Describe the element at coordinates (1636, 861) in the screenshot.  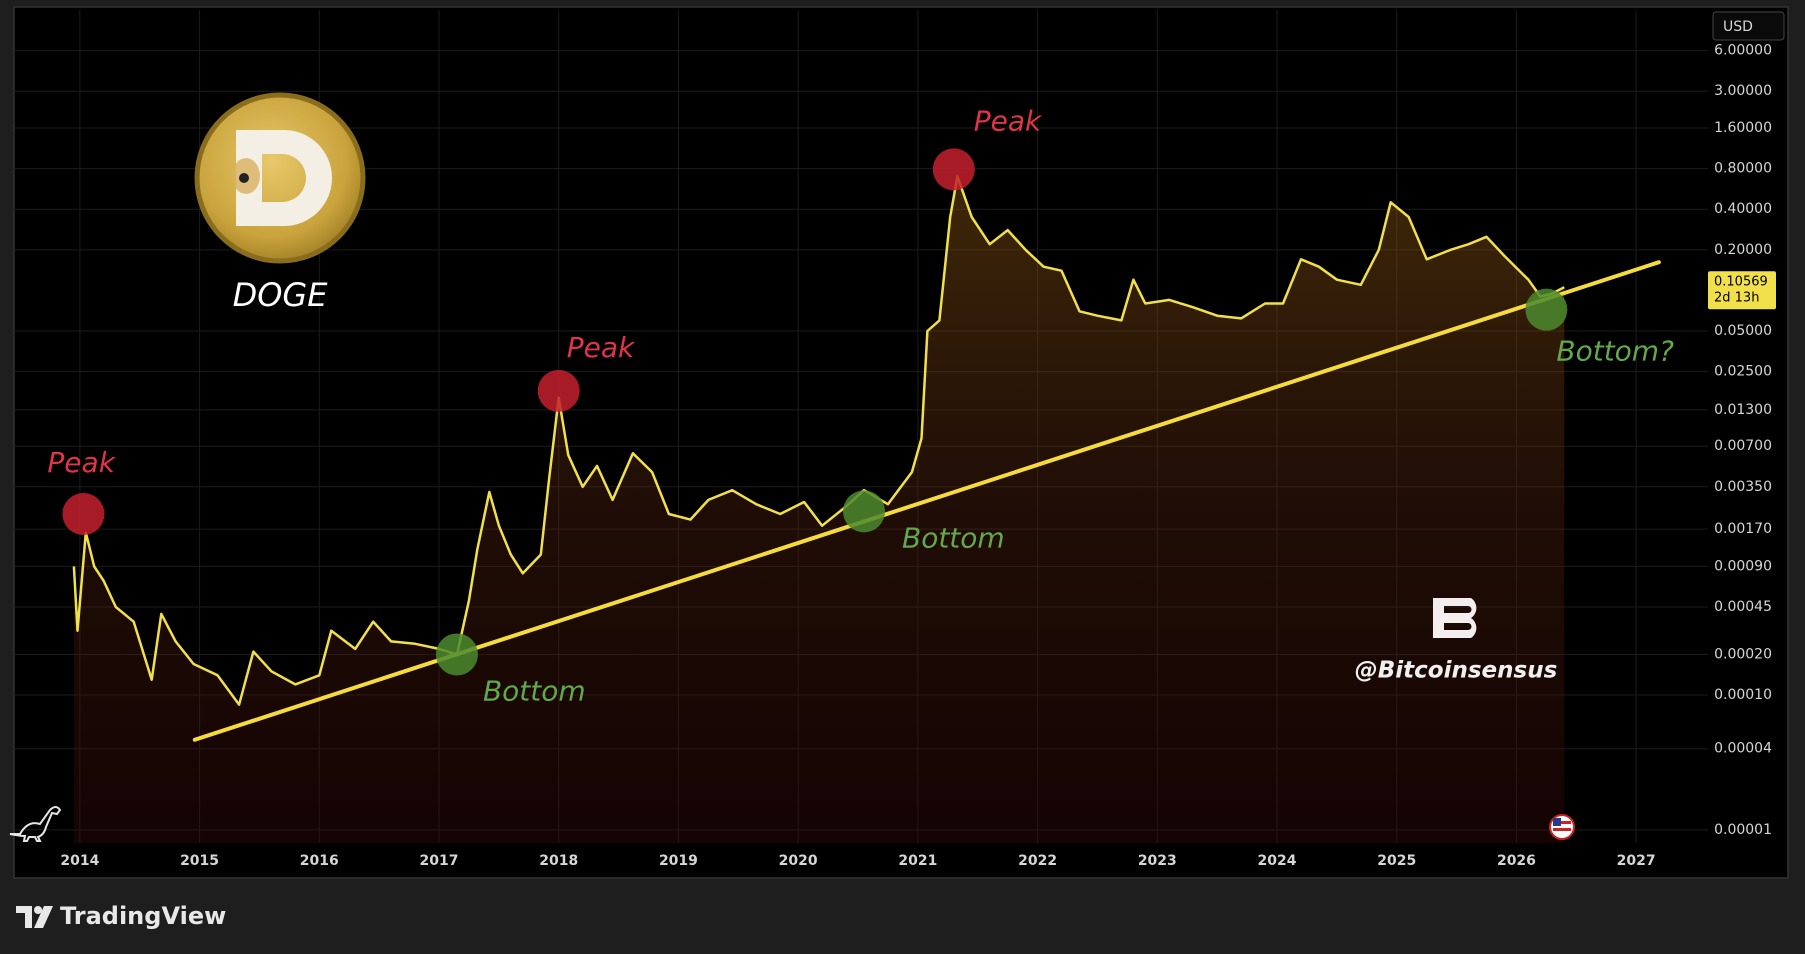
I see `x-tick-label: 2027` at that location.